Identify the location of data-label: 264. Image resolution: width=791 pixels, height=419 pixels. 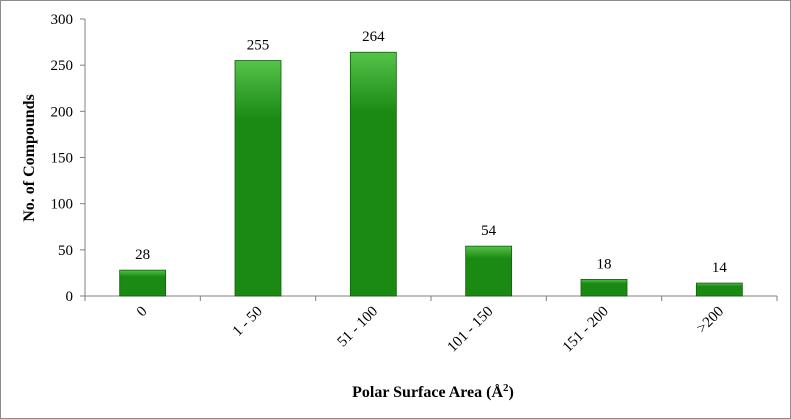
(373, 37).